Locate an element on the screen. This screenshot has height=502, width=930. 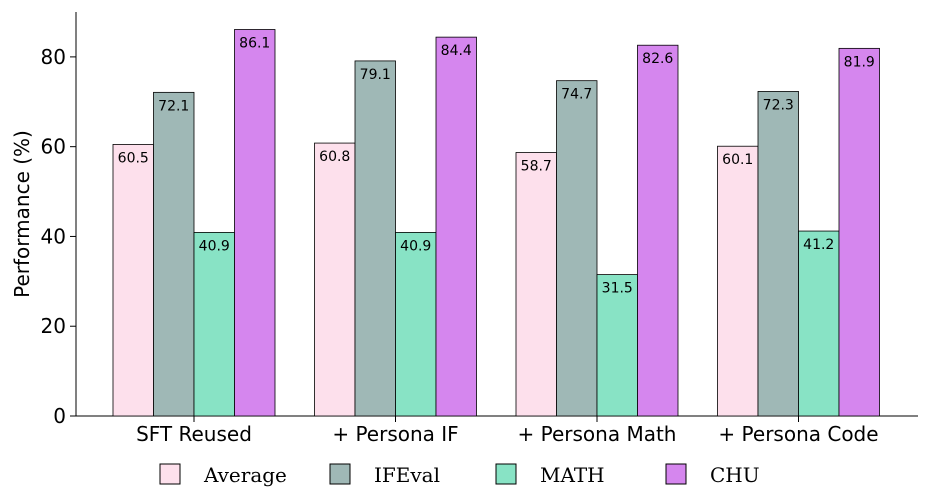
y-tick-label: 60 is located at coordinates (53, 147).